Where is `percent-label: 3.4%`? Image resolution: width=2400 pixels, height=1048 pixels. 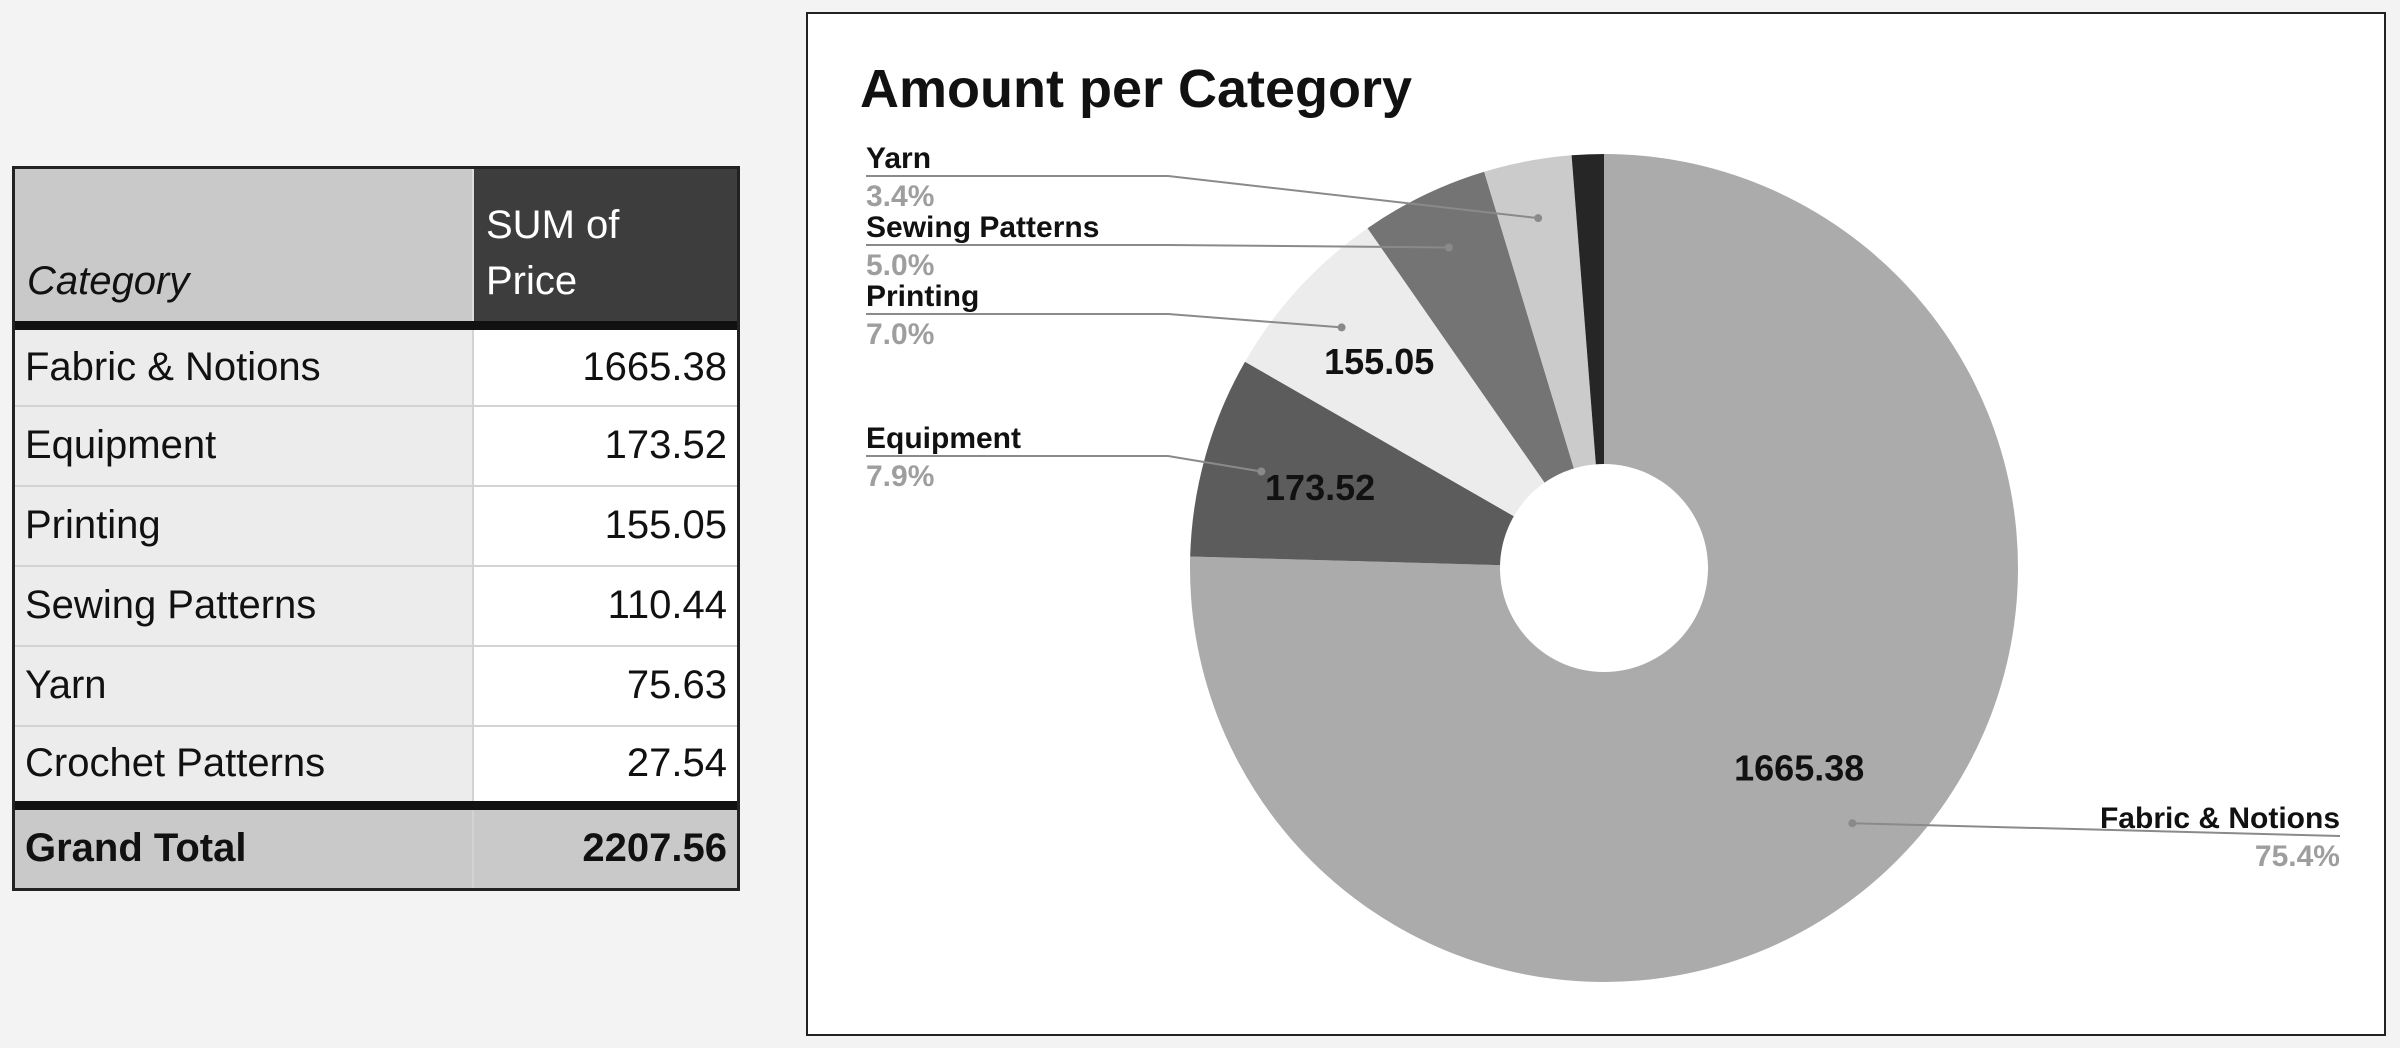 percent-label: 3.4% is located at coordinates (900, 196).